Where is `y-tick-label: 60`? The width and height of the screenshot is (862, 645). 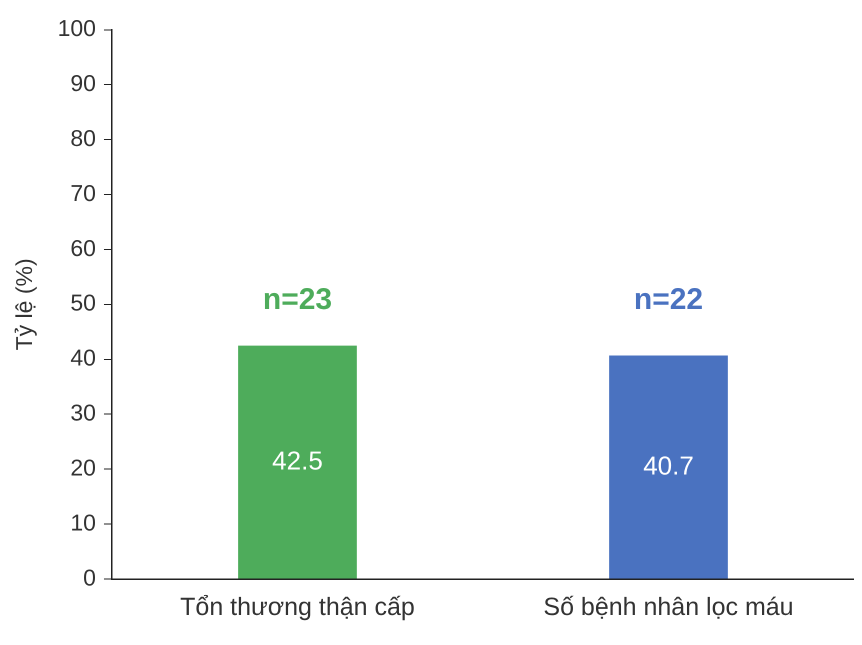
y-tick-label: 60 is located at coordinates (83, 247).